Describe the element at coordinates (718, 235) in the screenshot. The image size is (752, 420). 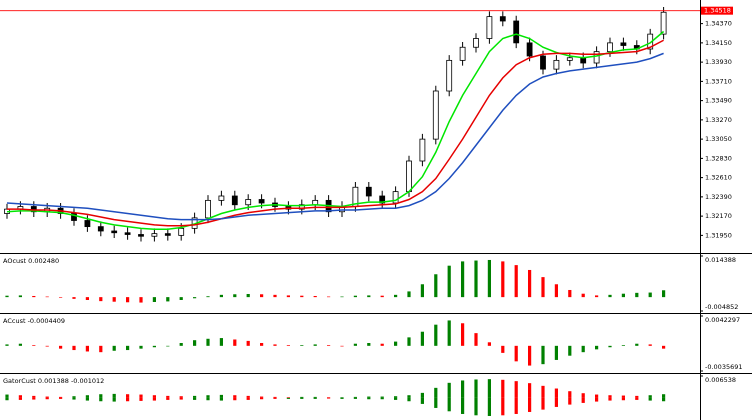
I see `y-tick-label: 1.31950` at that location.